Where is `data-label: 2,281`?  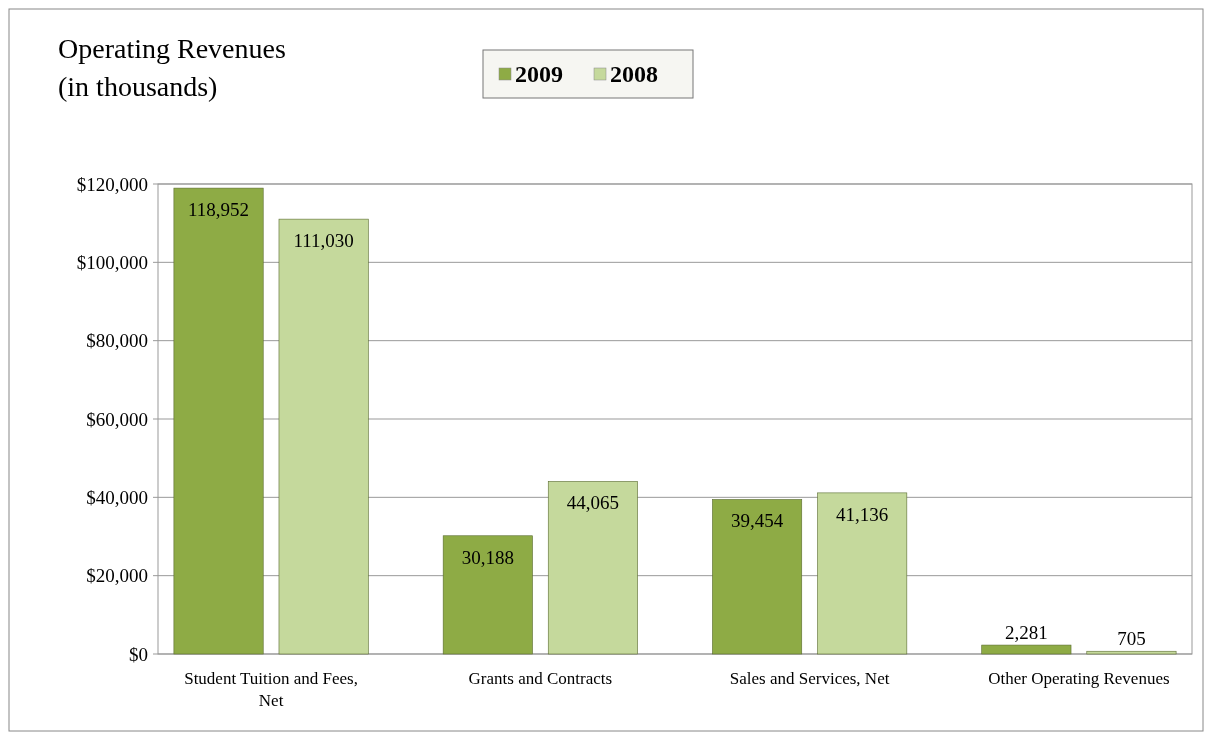
data-label: 2,281 is located at coordinates (1026, 633).